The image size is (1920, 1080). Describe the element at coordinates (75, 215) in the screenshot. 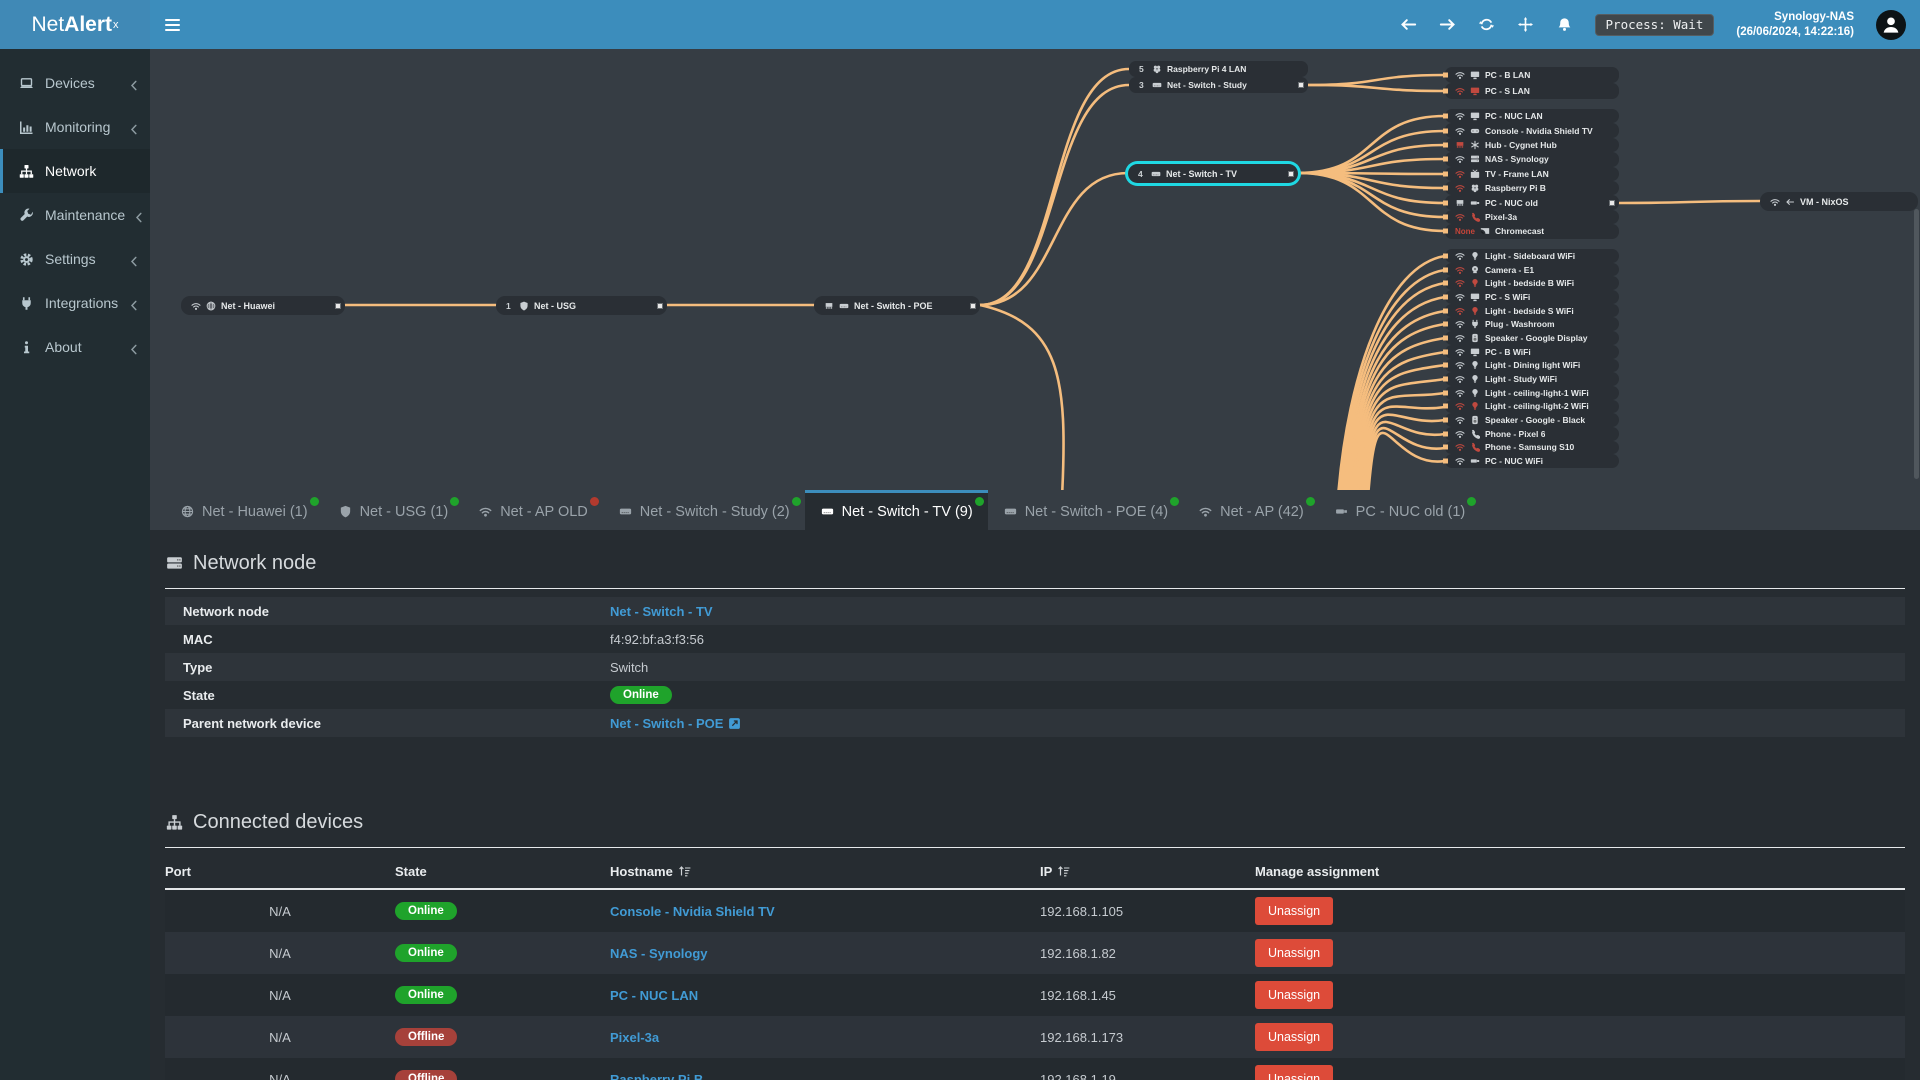

I see `sidebar-item-maintenance: Maintenance` at that location.